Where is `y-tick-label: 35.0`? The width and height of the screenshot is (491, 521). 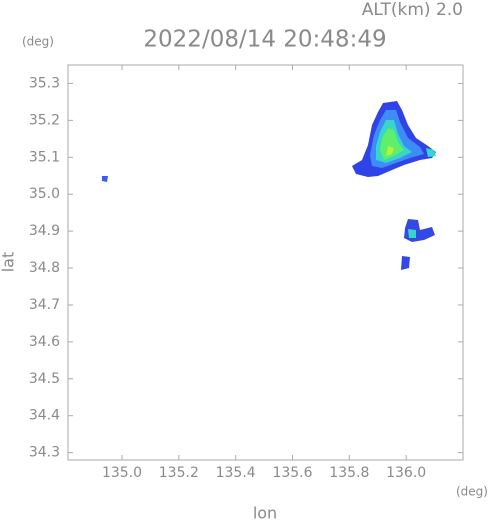
y-tick-label: 35.0 is located at coordinates (44, 194).